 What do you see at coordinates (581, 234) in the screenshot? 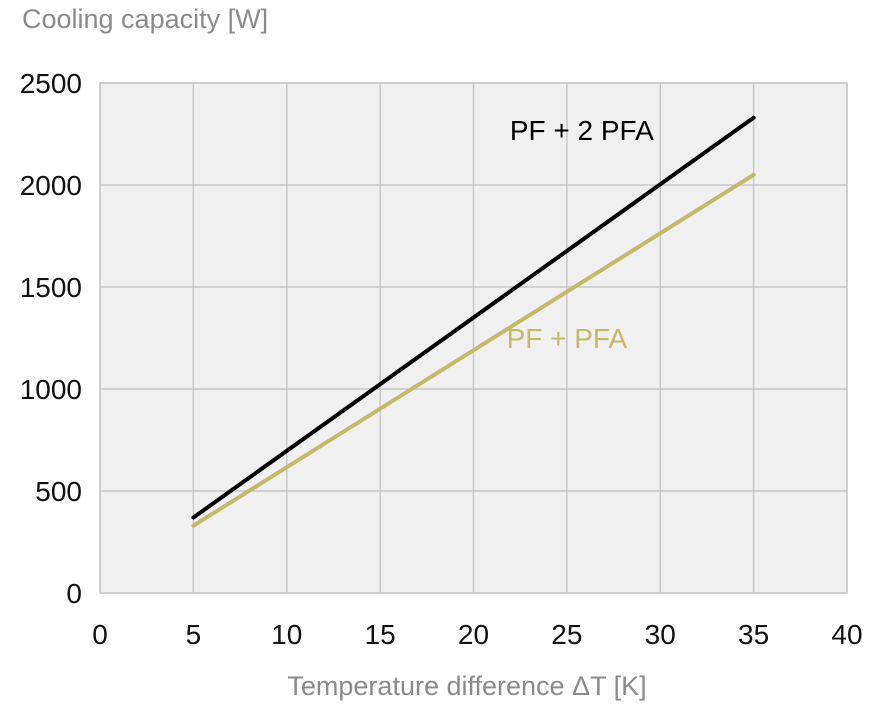
I see `series-labels: PF + 2 PFA PF + PFA` at bounding box center [581, 234].